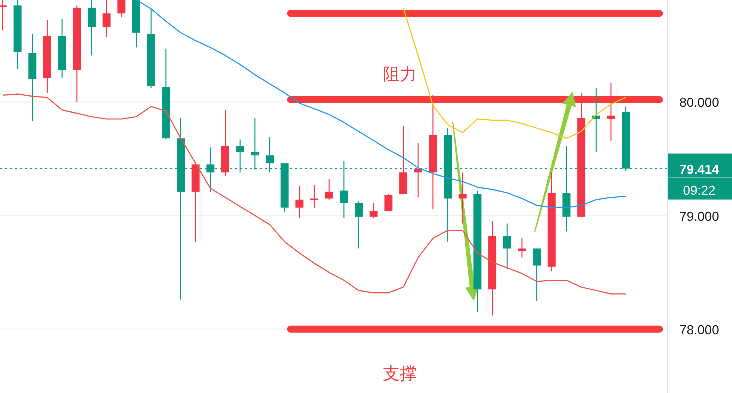  Describe the element at coordinates (700, 330) in the screenshot. I see `y-tick-label: 78.000` at that location.